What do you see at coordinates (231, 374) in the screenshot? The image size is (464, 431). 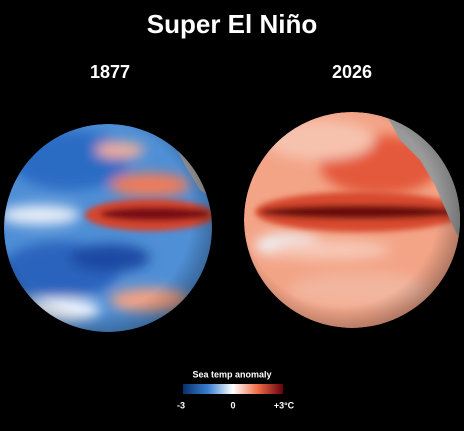 I see `legend-title: Sea temp anomaly` at bounding box center [231, 374].